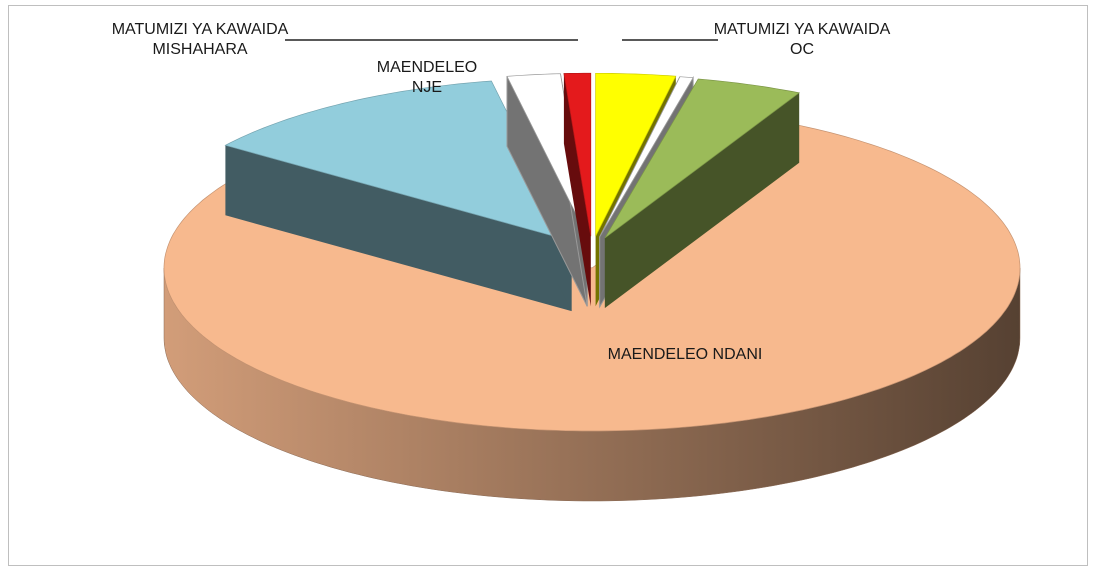 The width and height of the screenshot is (1096, 571). Describe the element at coordinates (200, 39) in the screenshot. I see `slice-label: MATUMIZI YA KAWAIDA MISHAHARA` at that location.